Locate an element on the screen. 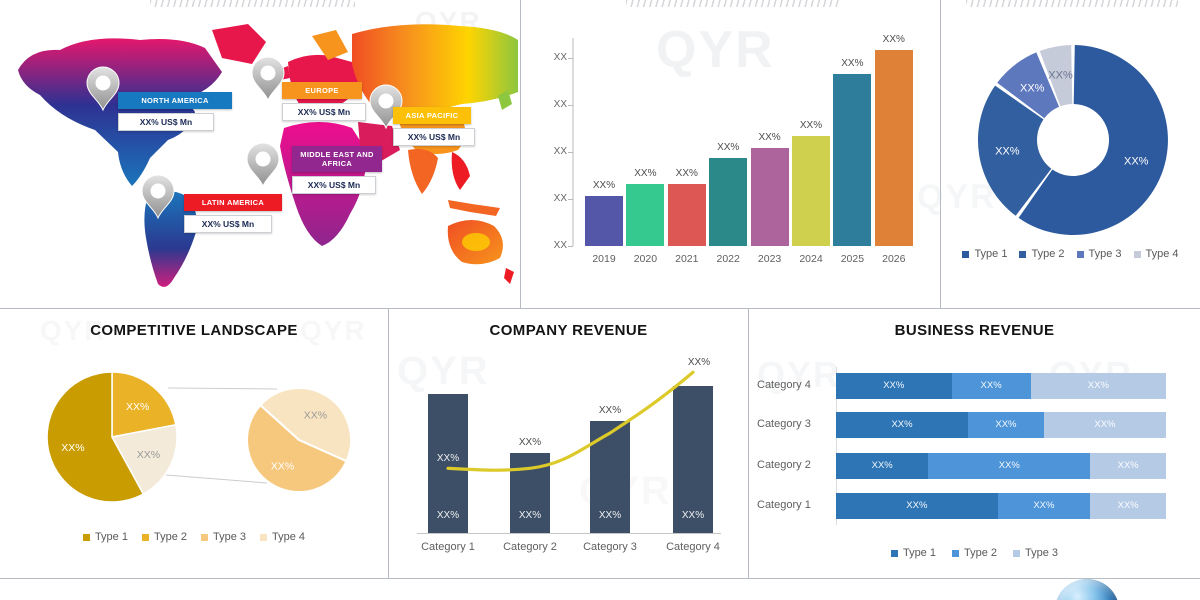 The width and height of the screenshot is (1200, 600). region-se-asia is located at coordinates (460, 171).